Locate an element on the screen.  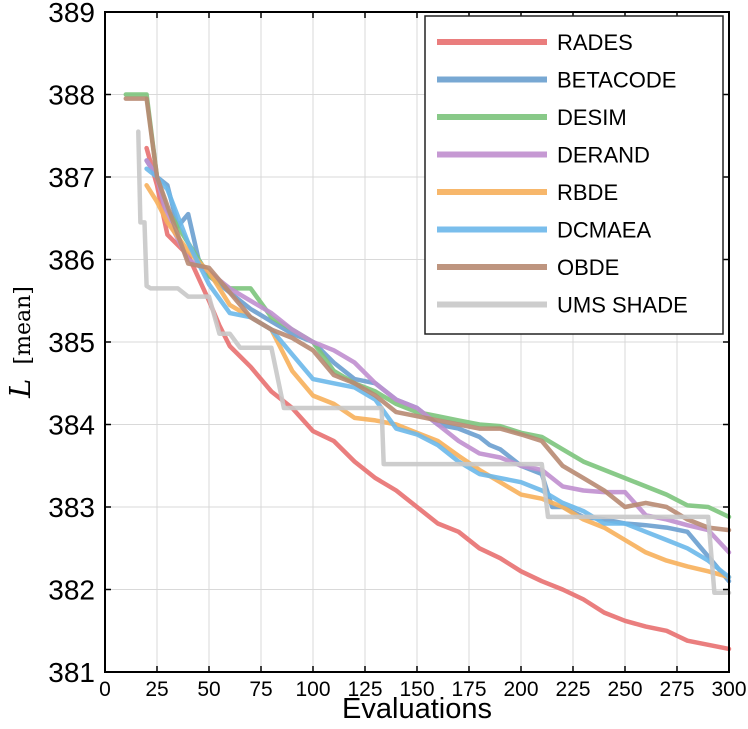
x-tick-label: 0 is located at coordinates (105, 689).